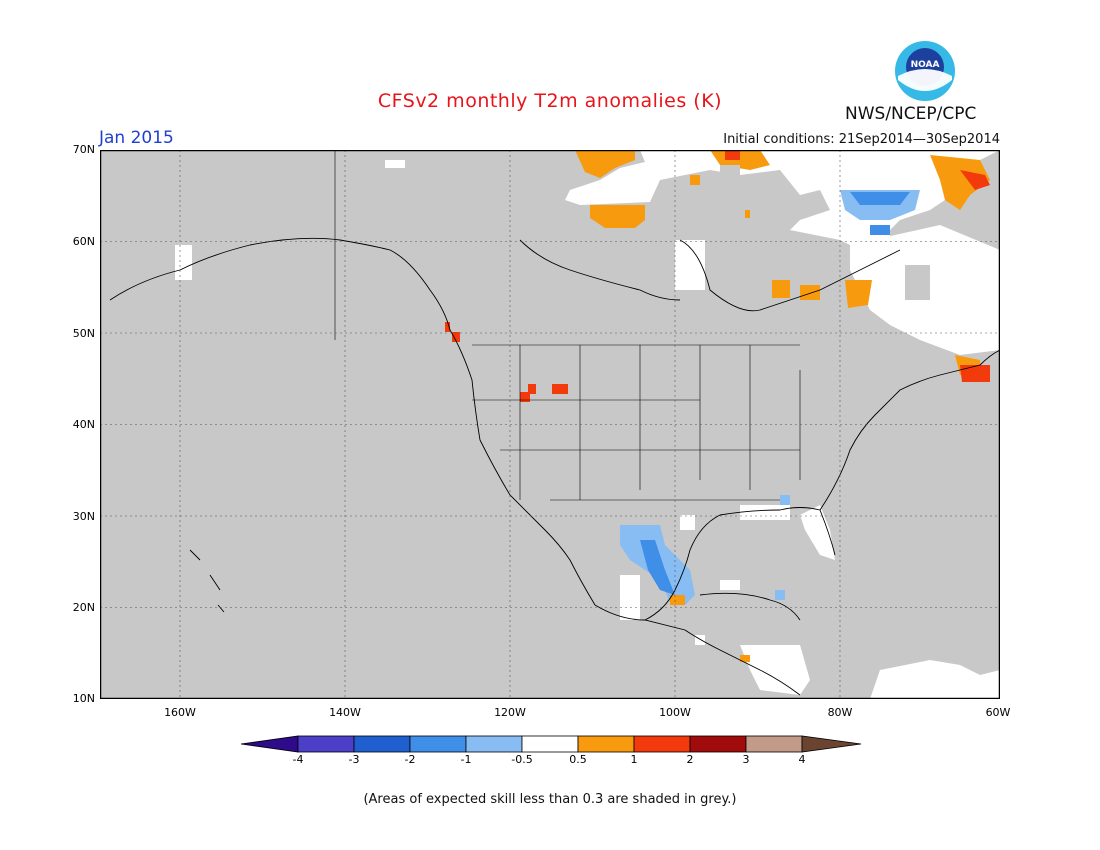 The height and width of the screenshot is (850, 1100). What do you see at coordinates (83, 333) in the screenshot?
I see `lat-label: 50N` at bounding box center [83, 333].